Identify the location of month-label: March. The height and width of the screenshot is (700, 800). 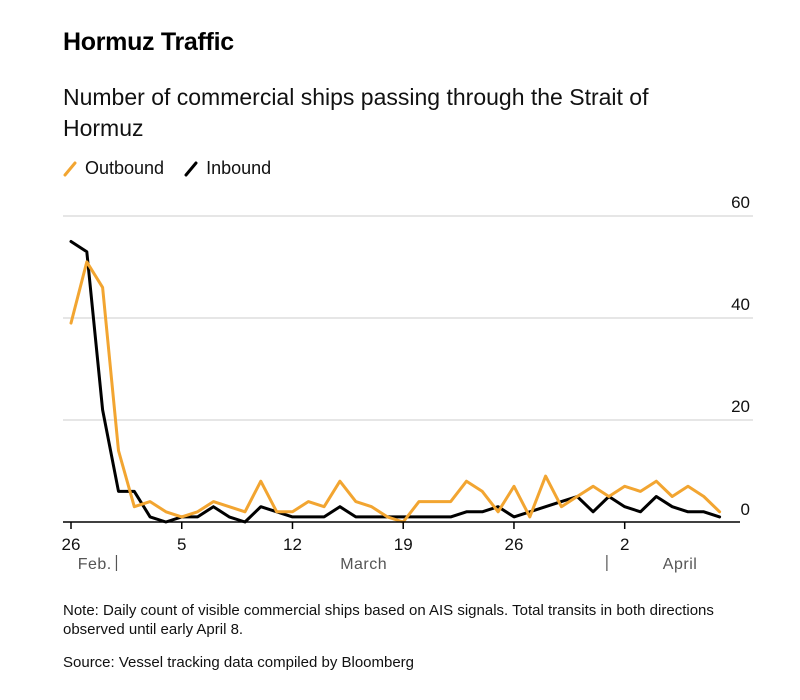
(363, 564).